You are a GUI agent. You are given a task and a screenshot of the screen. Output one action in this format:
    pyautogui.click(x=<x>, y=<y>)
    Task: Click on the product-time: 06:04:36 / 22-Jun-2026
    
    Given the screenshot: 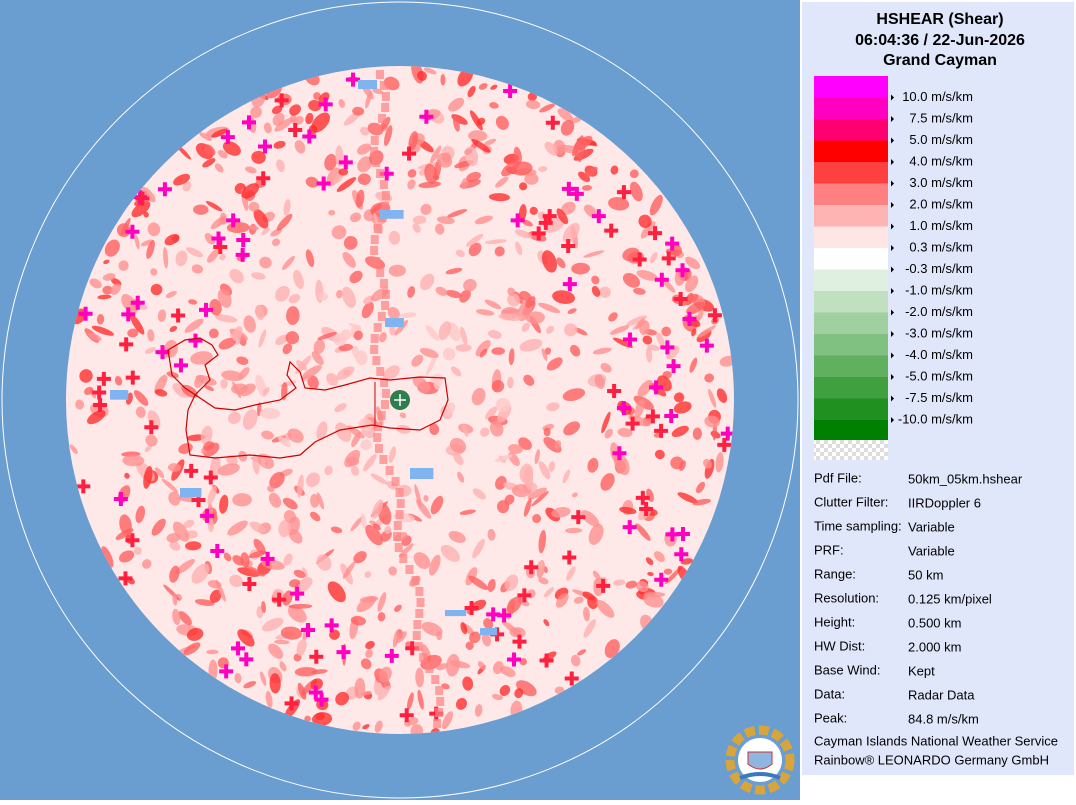 What is the action you would take?
    pyautogui.click(x=940, y=40)
    